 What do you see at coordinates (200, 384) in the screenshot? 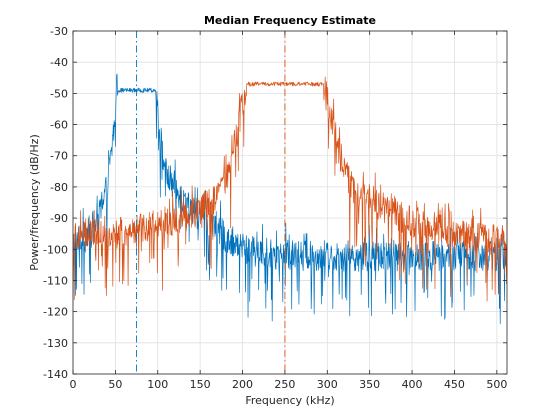
I see `x-tick-label: 150` at bounding box center [200, 384].